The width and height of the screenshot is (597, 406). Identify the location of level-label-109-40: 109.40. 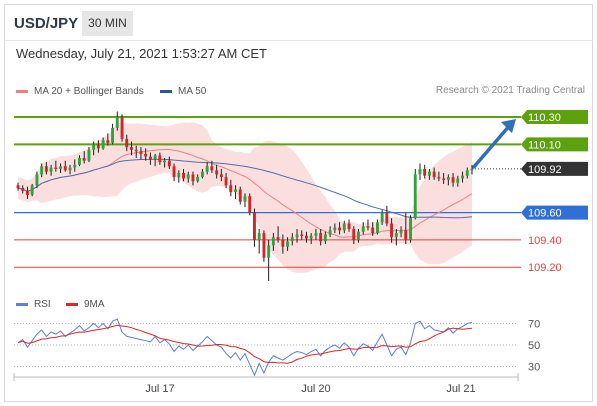
(545, 241).